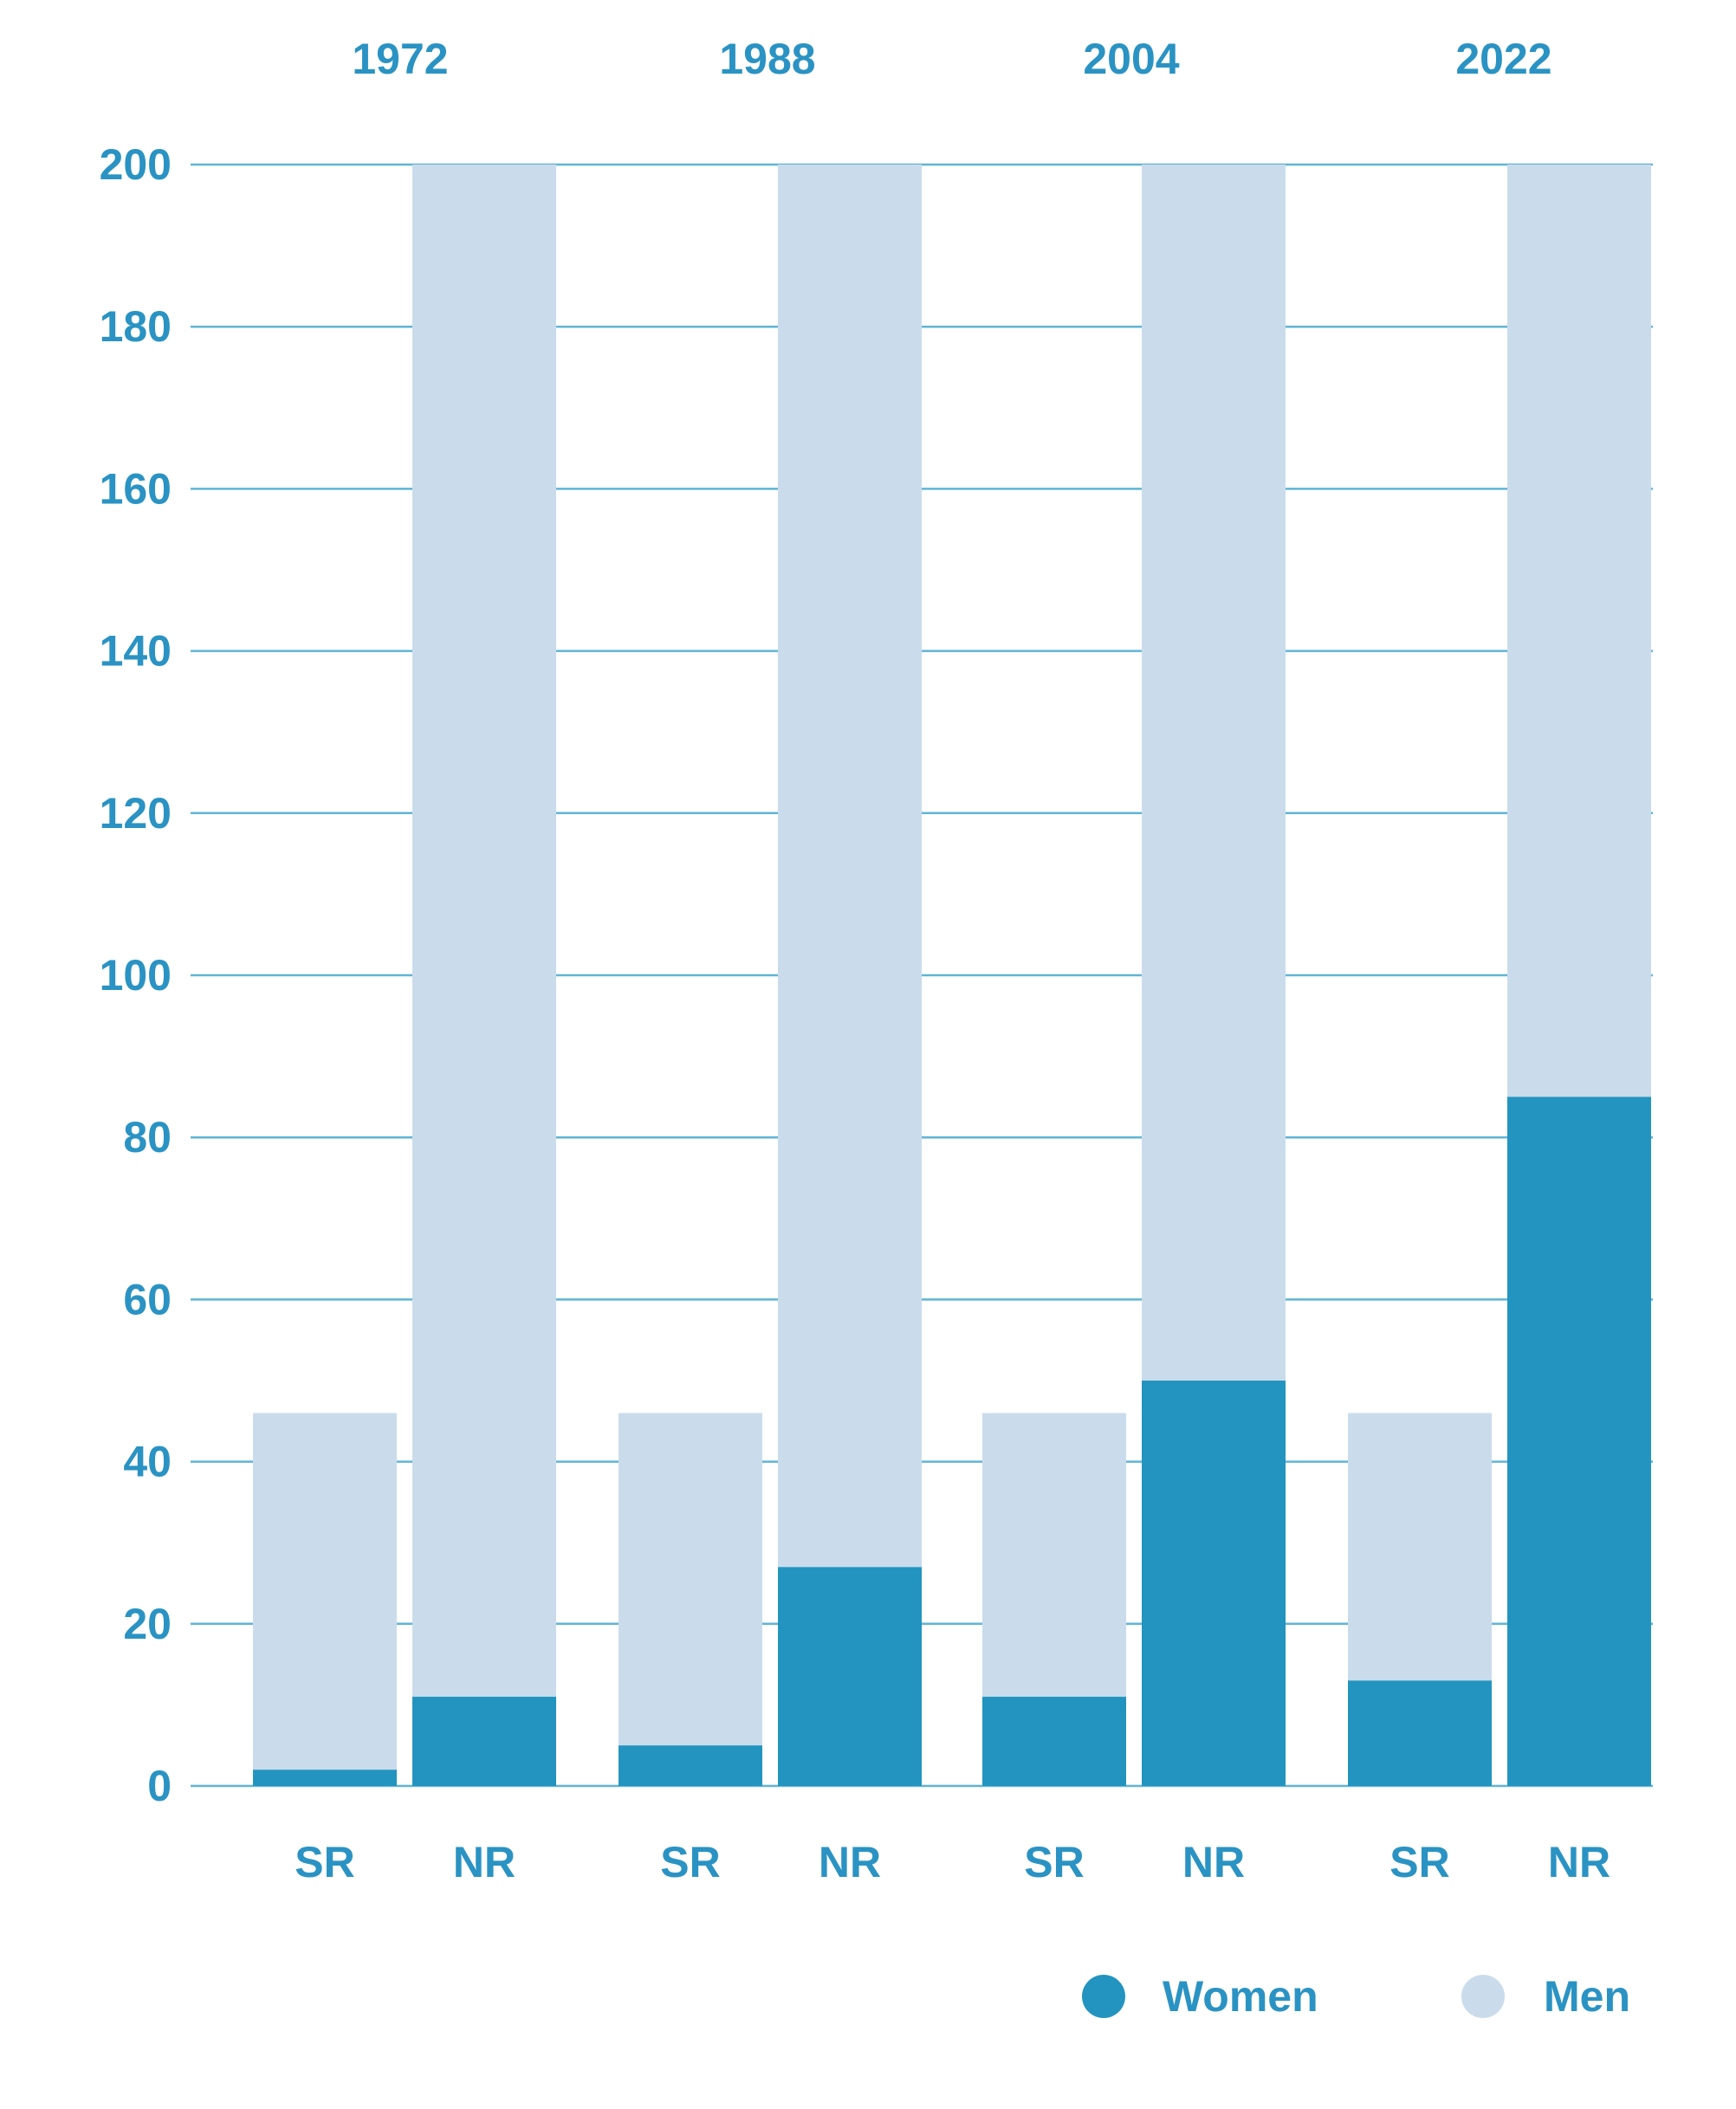 This screenshot has height=2109, width=1736. I want to click on y-tick-label: 180, so click(136, 326).